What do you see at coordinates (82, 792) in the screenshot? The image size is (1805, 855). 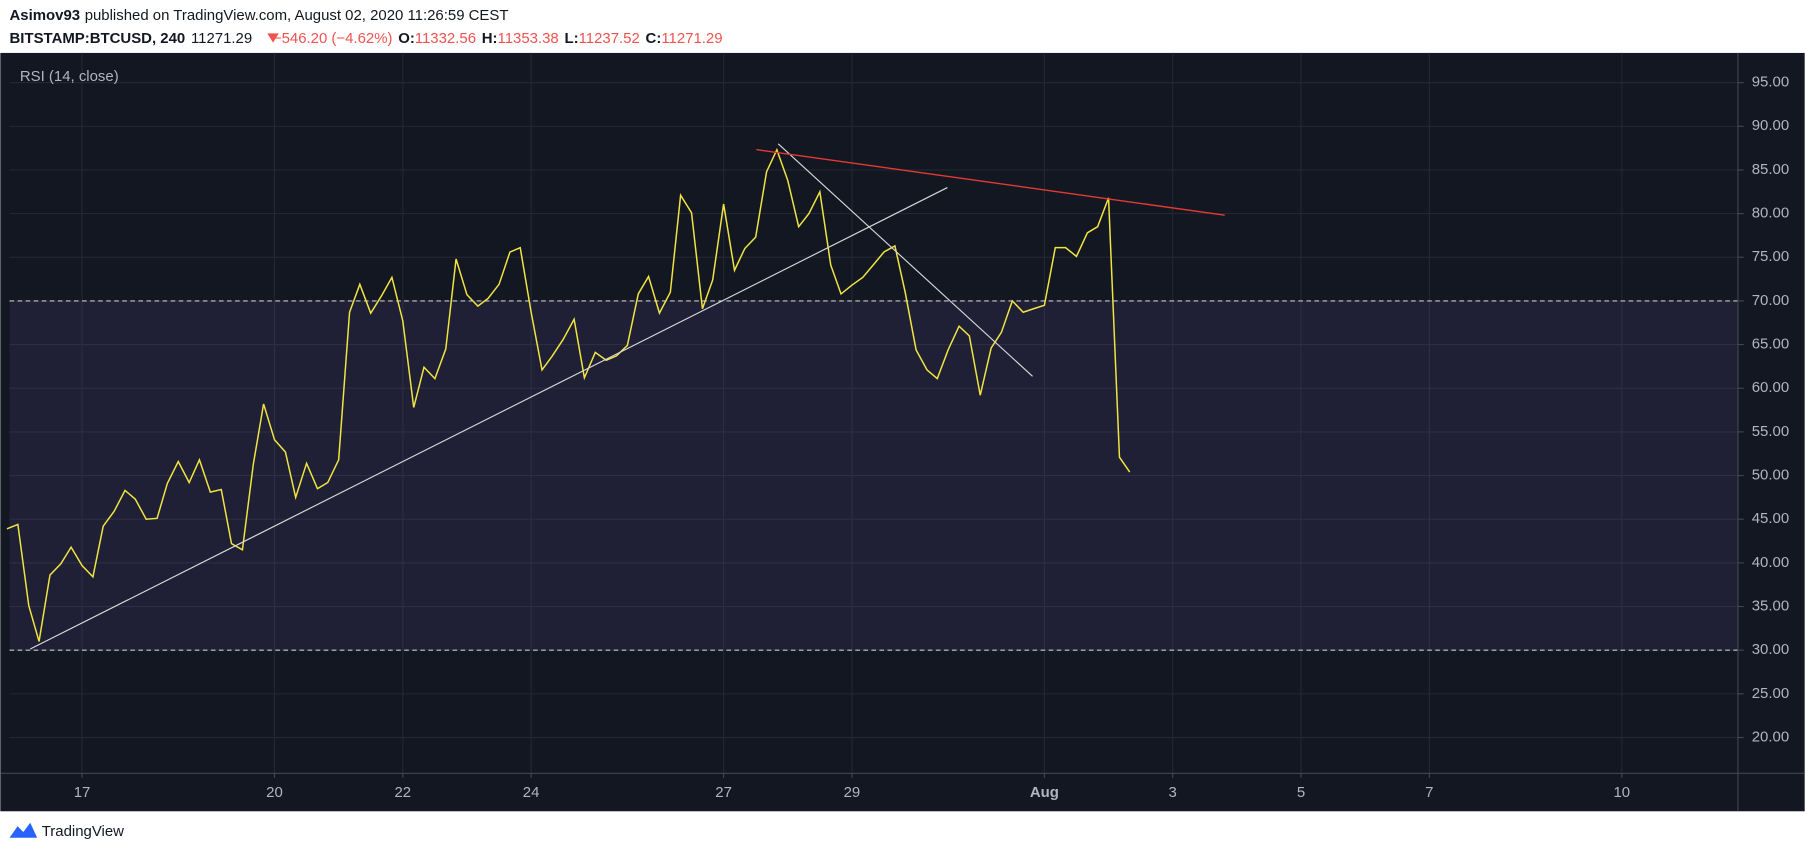 I see `x-tick-label: 17` at bounding box center [82, 792].